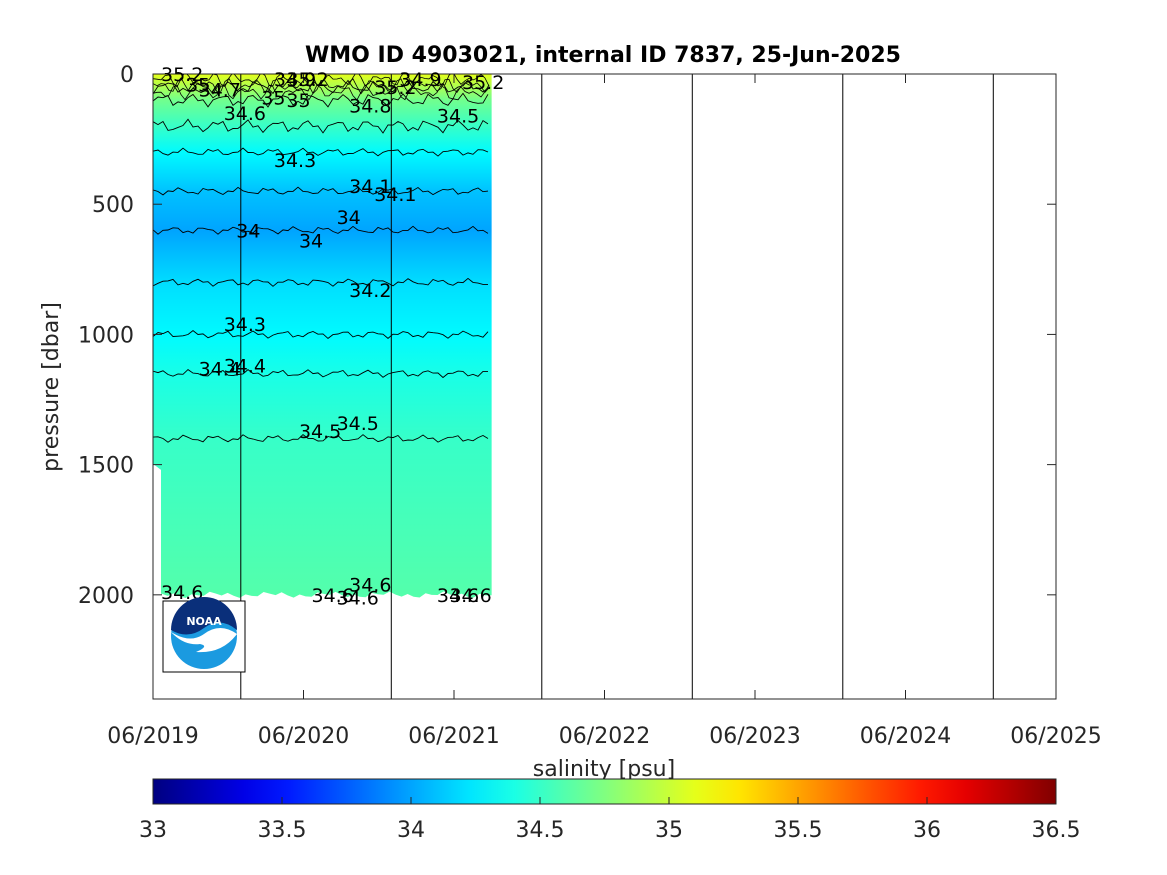 This screenshot has width=1167, height=875. What do you see at coordinates (106, 466) in the screenshot?
I see `y-tick-label: 1500` at bounding box center [106, 466].